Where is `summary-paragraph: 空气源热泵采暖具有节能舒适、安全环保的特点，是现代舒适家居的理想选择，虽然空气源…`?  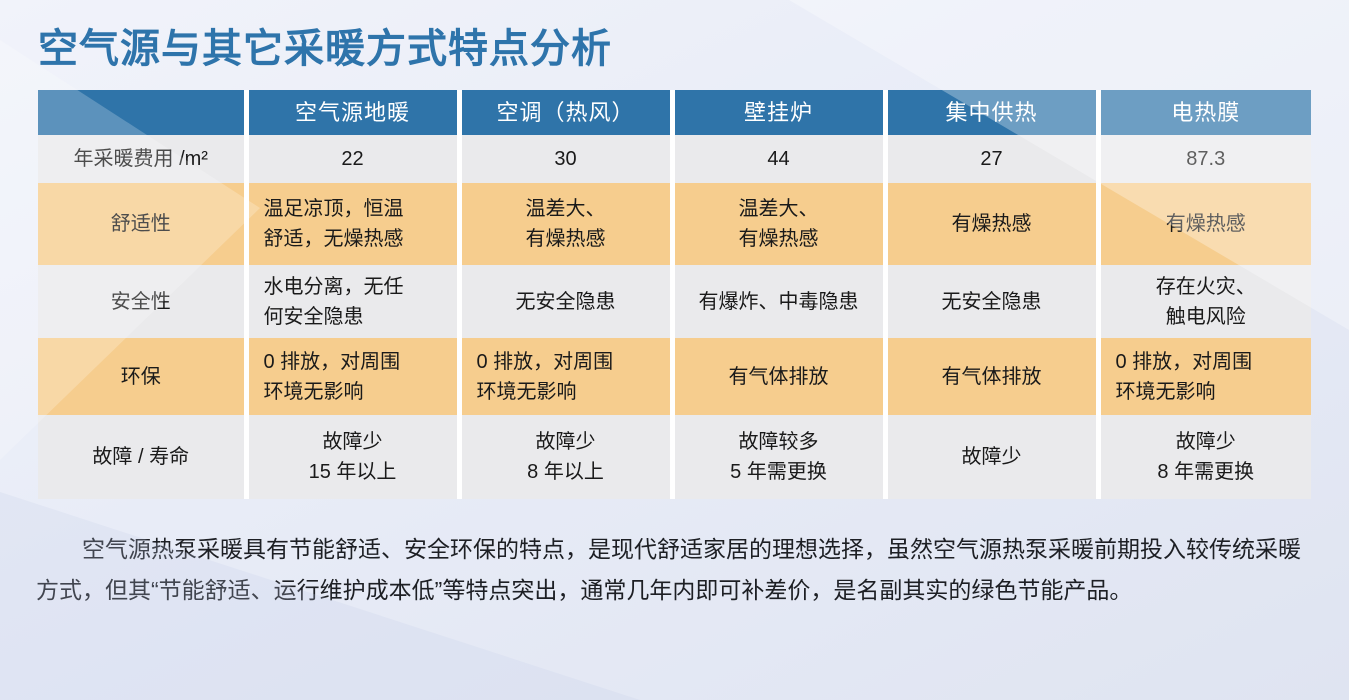 summary-paragraph: 空气源热泵采暖具有节能舒适、安全环保的特点，是现代舒适家居的理想选择，虽然空气源… is located at coordinates (668, 569).